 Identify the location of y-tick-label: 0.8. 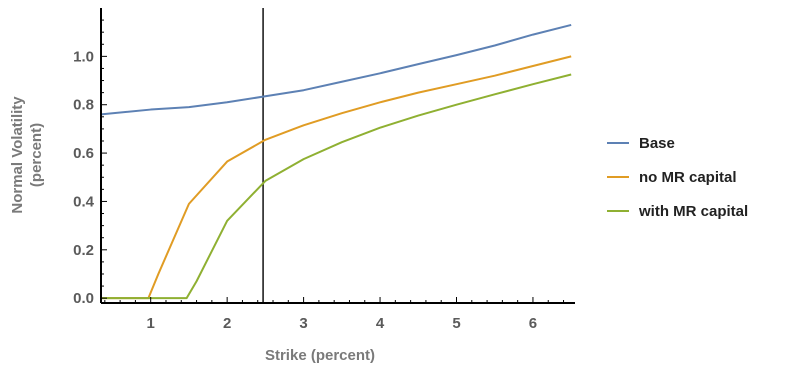
(83, 105).